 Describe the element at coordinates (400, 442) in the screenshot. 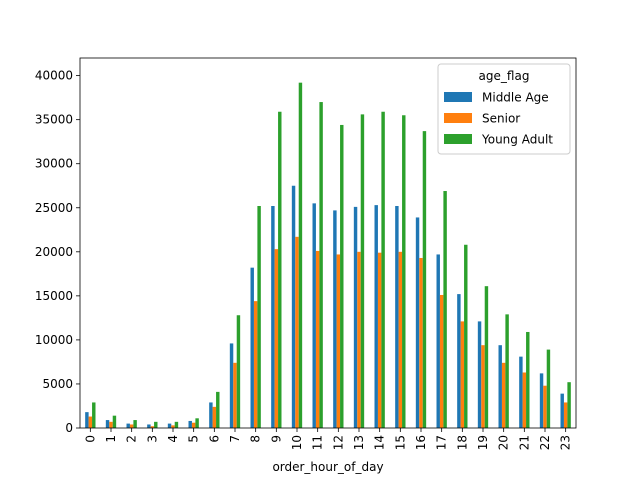

I see `x-tick-label: 15` at that location.